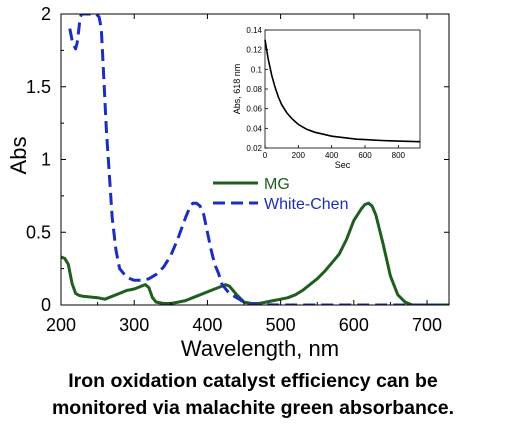 This screenshot has height=438, width=506. Describe the element at coordinates (46, 160) in the screenshot. I see `y-tick-label: 1` at that location.